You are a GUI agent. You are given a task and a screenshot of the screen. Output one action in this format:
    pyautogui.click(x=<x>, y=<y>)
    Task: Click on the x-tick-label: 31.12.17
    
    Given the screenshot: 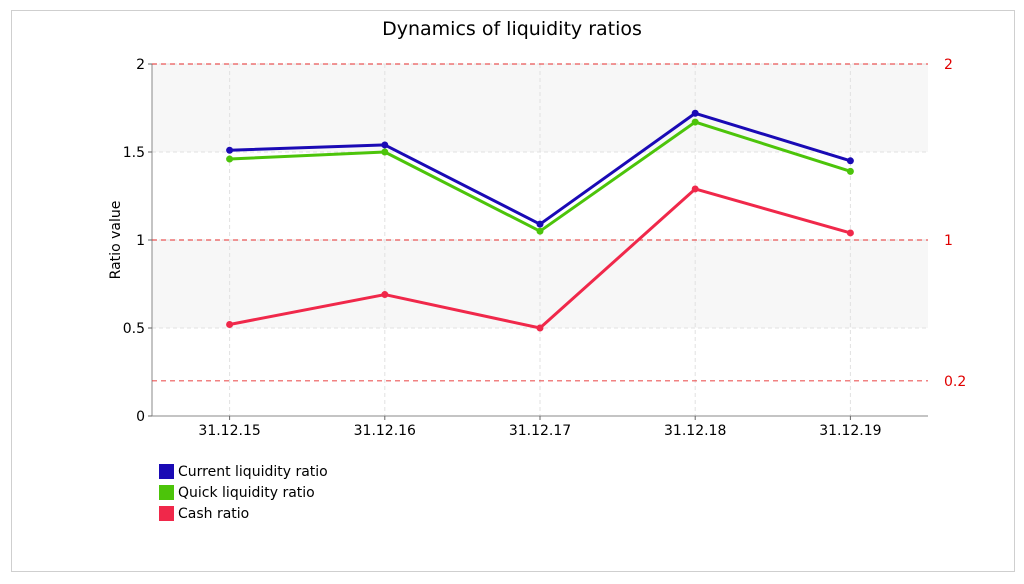 What is the action you would take?
    pyautogui.click(x=540, y=431)
    